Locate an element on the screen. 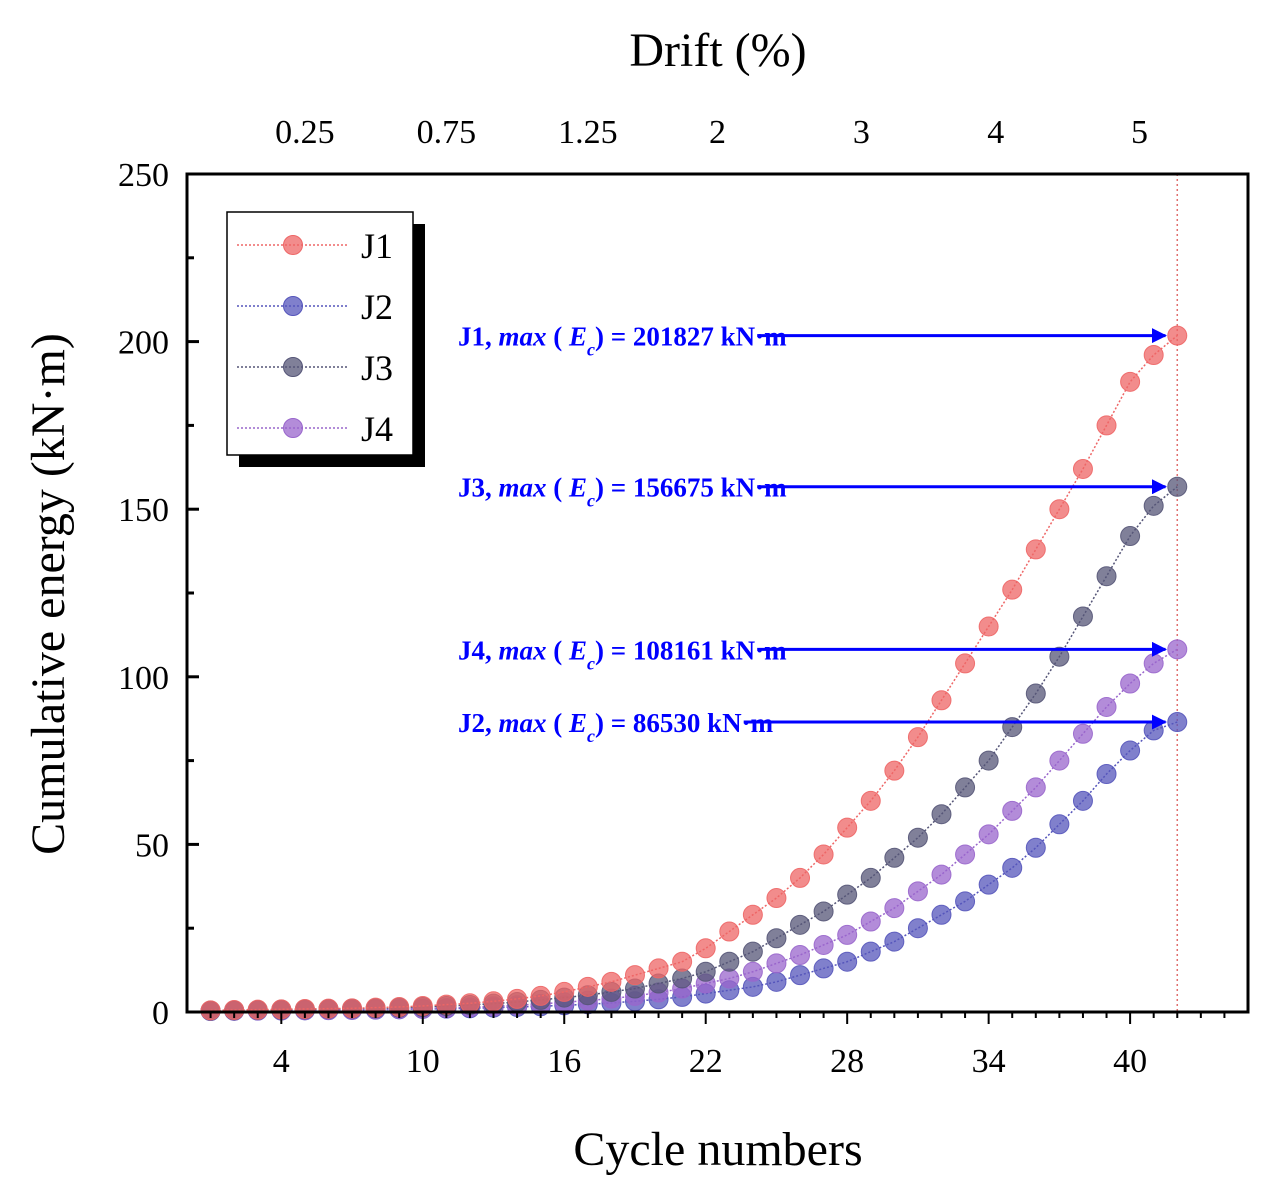  annotation-j4: J4, max ( Ec) = 108161 kN·m is located at coordinates (812, 654).